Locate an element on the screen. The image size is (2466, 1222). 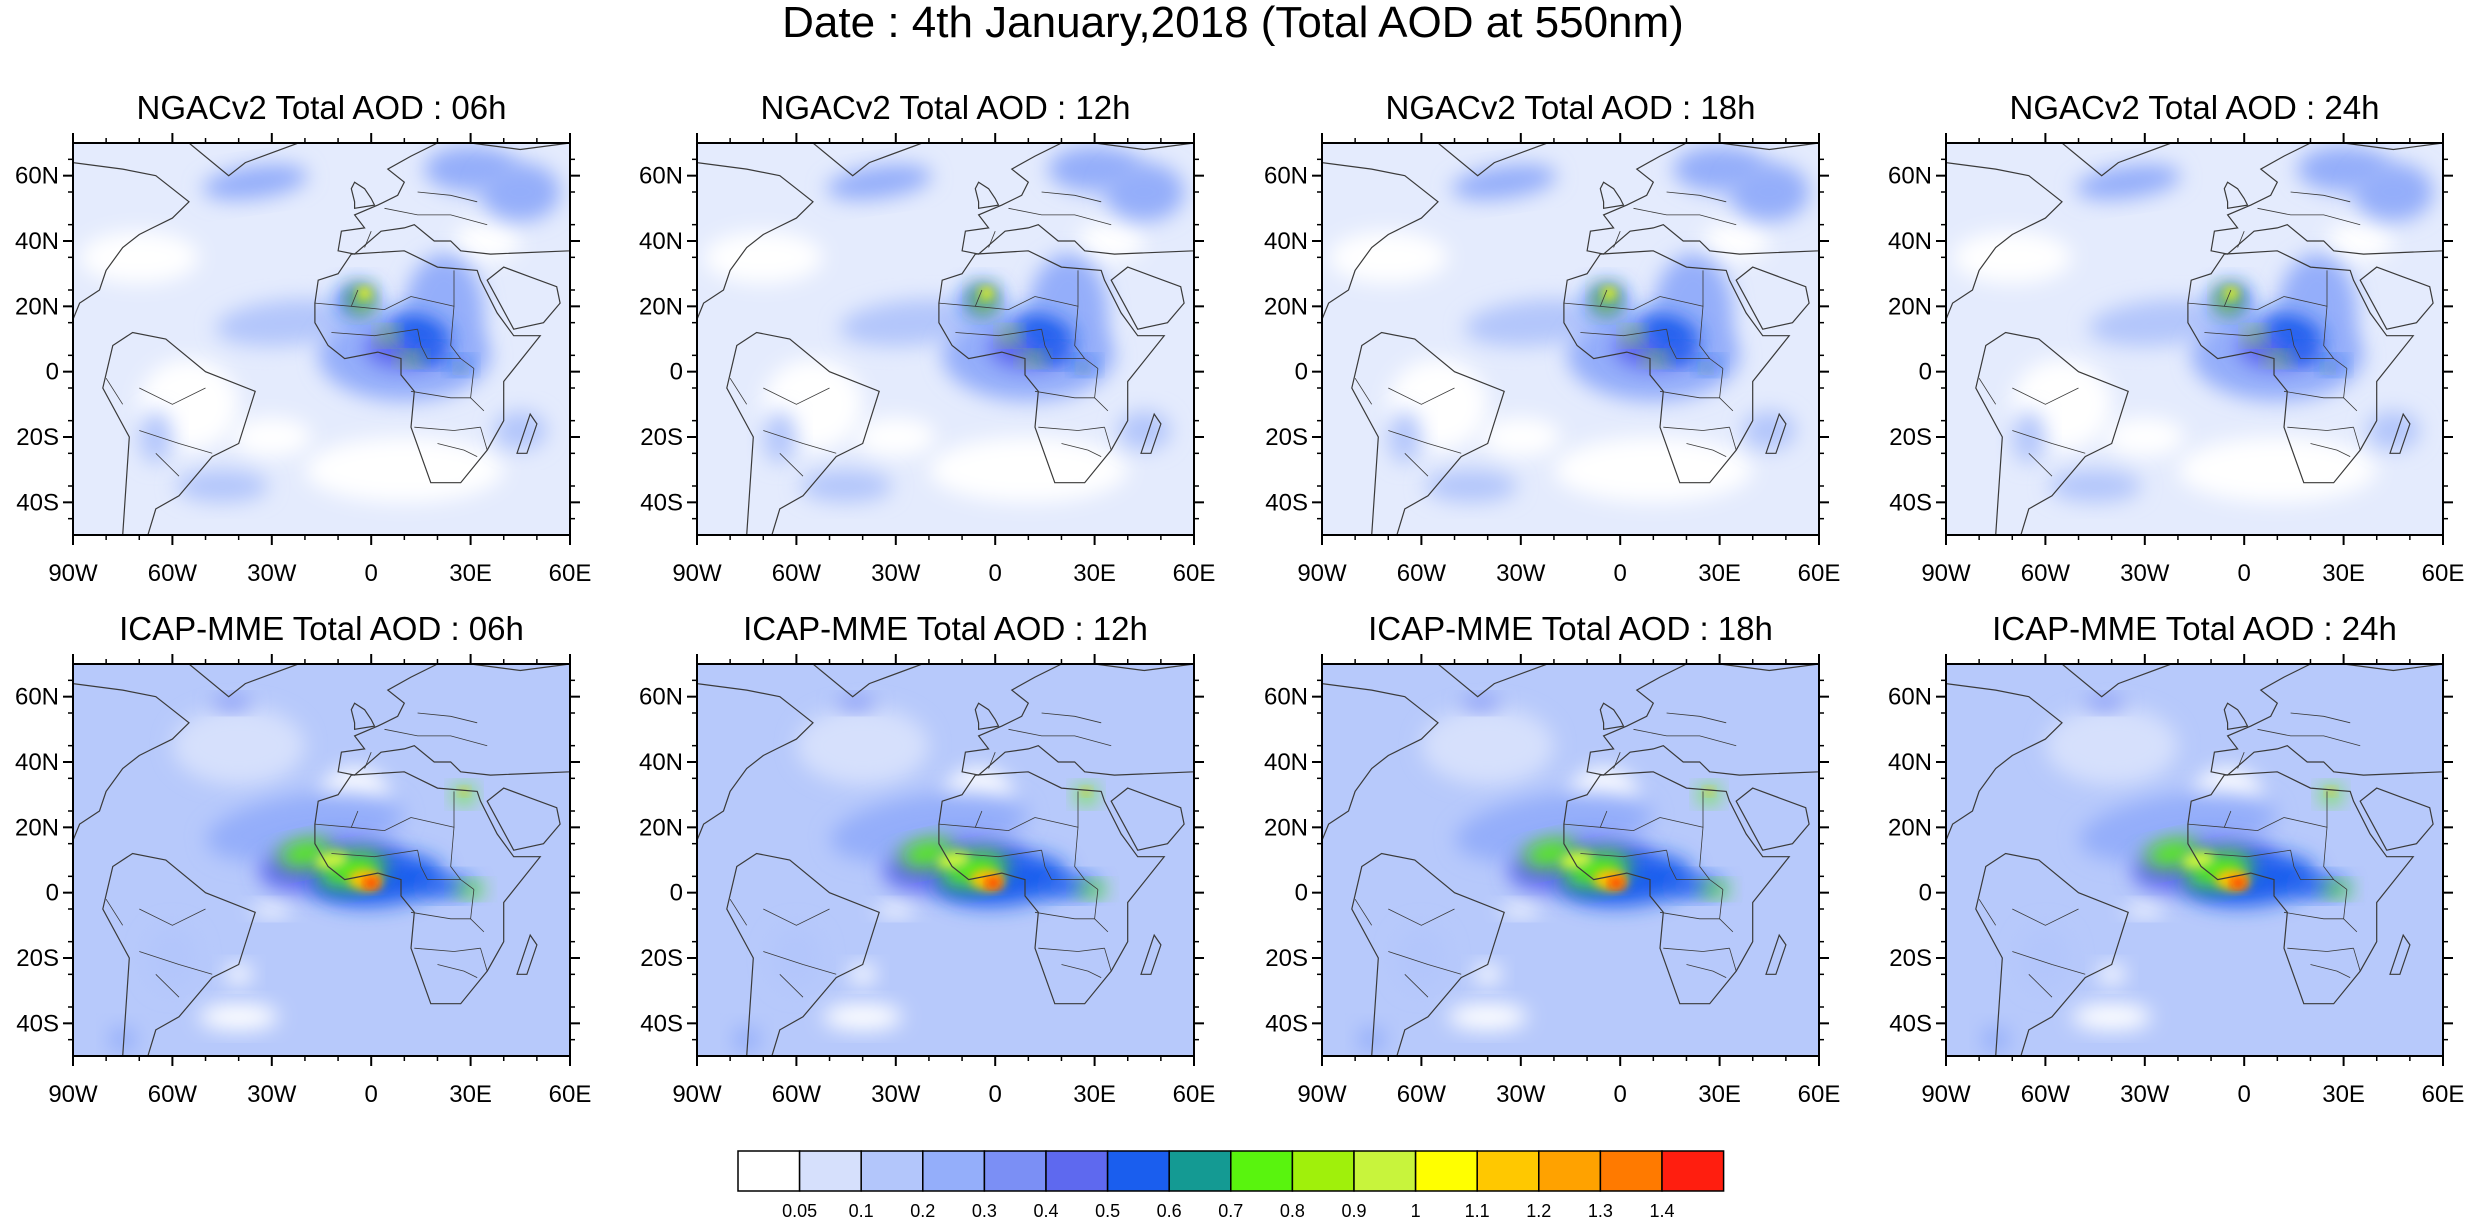
colorbar-label: 0.9 is located at coordinates (1353, 1211).